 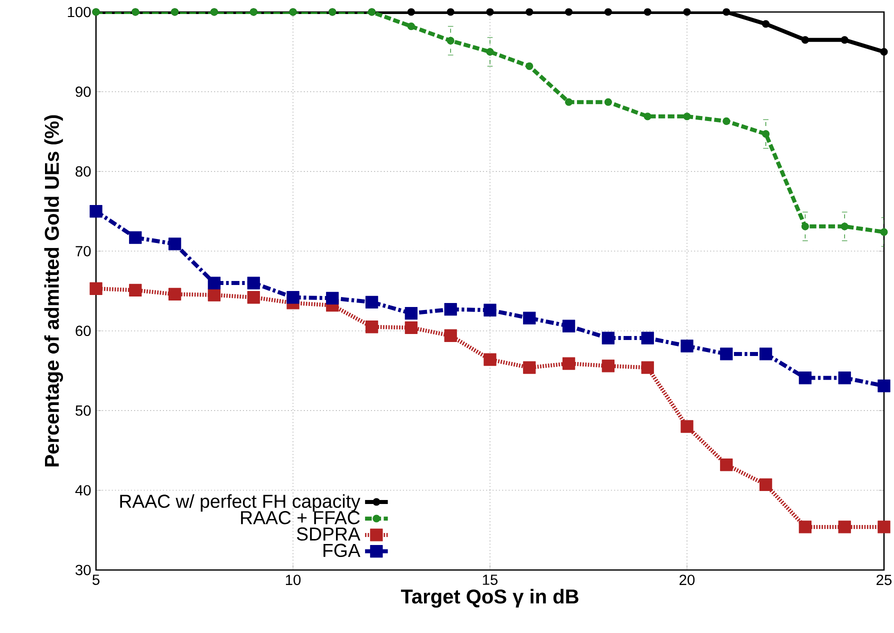 What do you see at coordinates (328, 534) in the screenshot?
I see `legend-label: SDPRA` at bounding box center [328, 534].